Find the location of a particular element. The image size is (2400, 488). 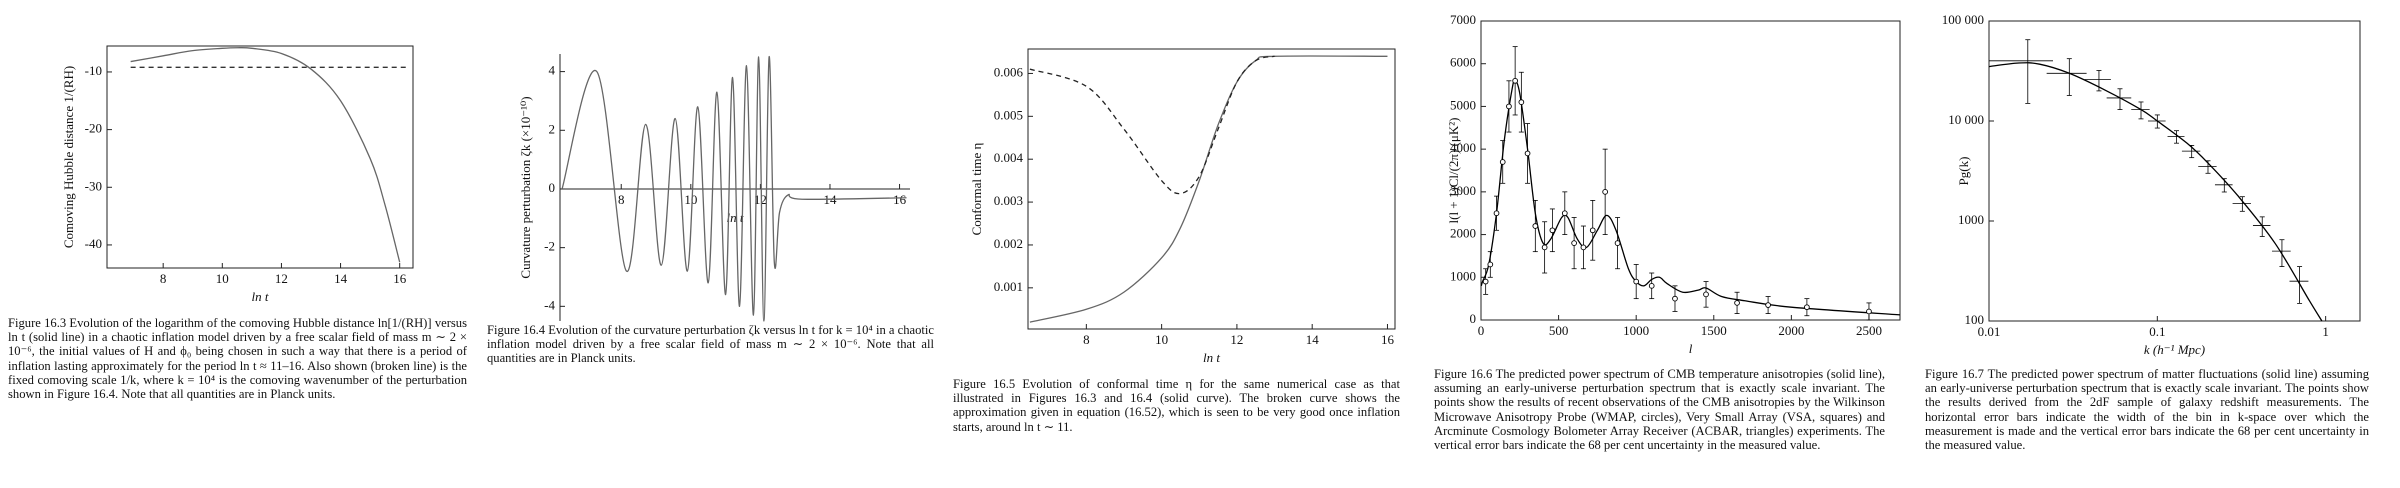

y-tick-label: 2000 is located at coordinates (1463, 233).